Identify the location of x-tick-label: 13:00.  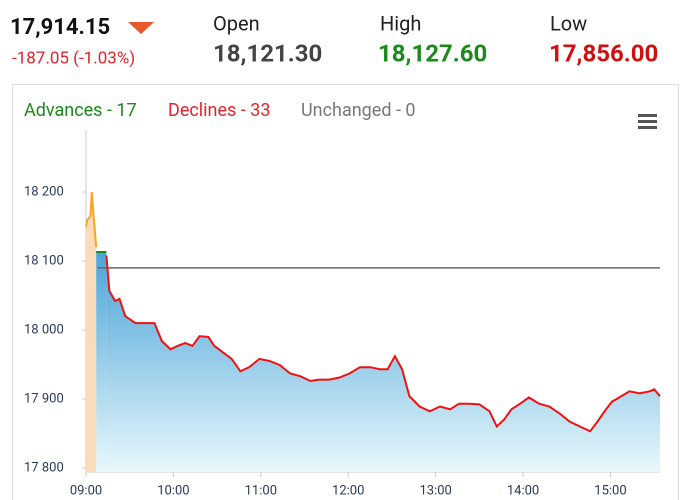
(435, 490).